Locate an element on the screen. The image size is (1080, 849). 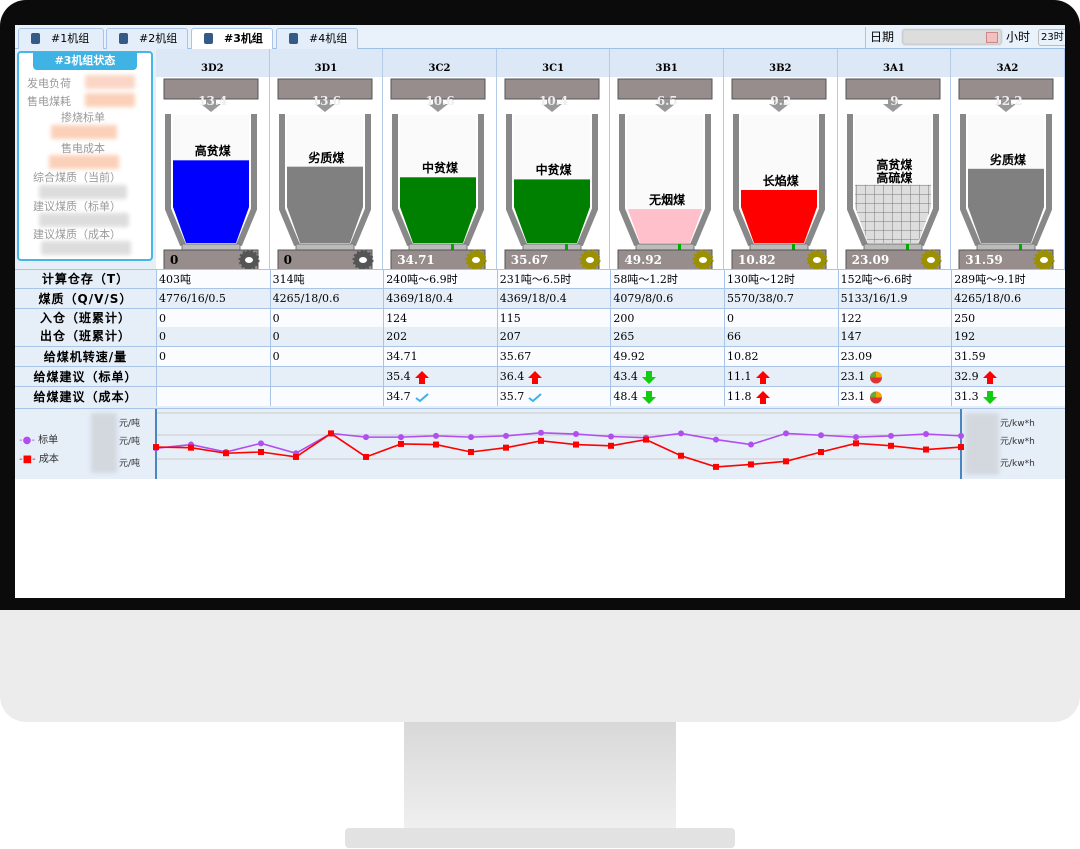
tab-unit-2: #2机组 is located at coordinates (147, 38).